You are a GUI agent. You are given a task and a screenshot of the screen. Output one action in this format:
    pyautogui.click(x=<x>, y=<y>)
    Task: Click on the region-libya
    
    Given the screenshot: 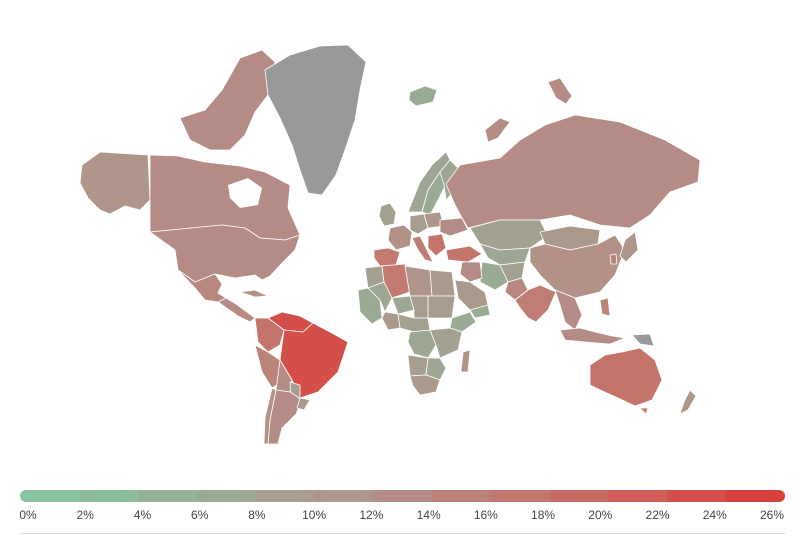 What is the action you would take?
    pyautogui.click(x=418, y=281)
    